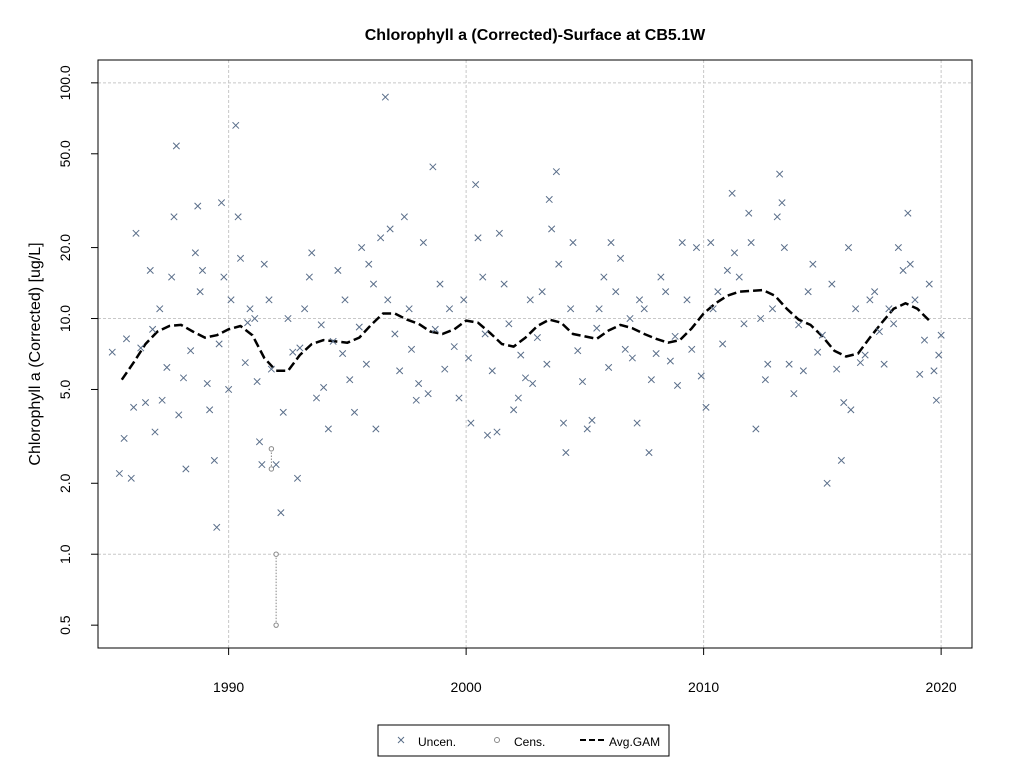 This screenshot has height=768, width=1024. Describe the element at coordinates (65, 153) in the screenshot. I see `y-tick-label: 50.0` at that location.